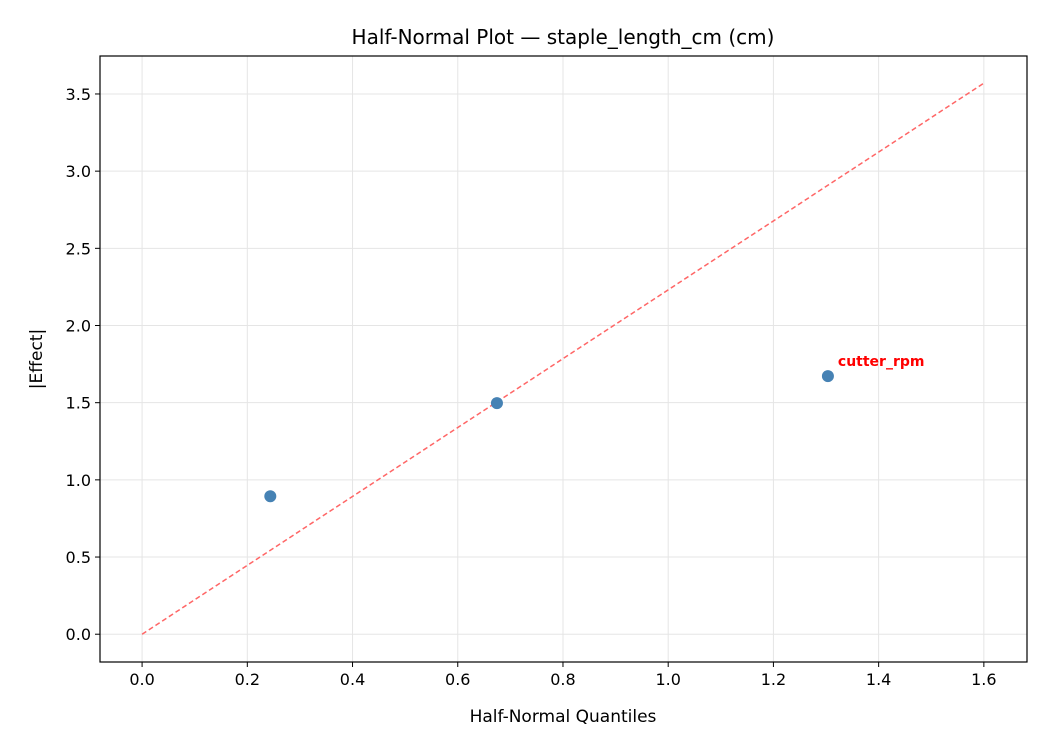 The height and width of the screenshot is (750, 1050). What do you see at coordinates (78, 94) in the screenshot?
I see `y-tick-label: 3.5` at bounding box center [78, 94].